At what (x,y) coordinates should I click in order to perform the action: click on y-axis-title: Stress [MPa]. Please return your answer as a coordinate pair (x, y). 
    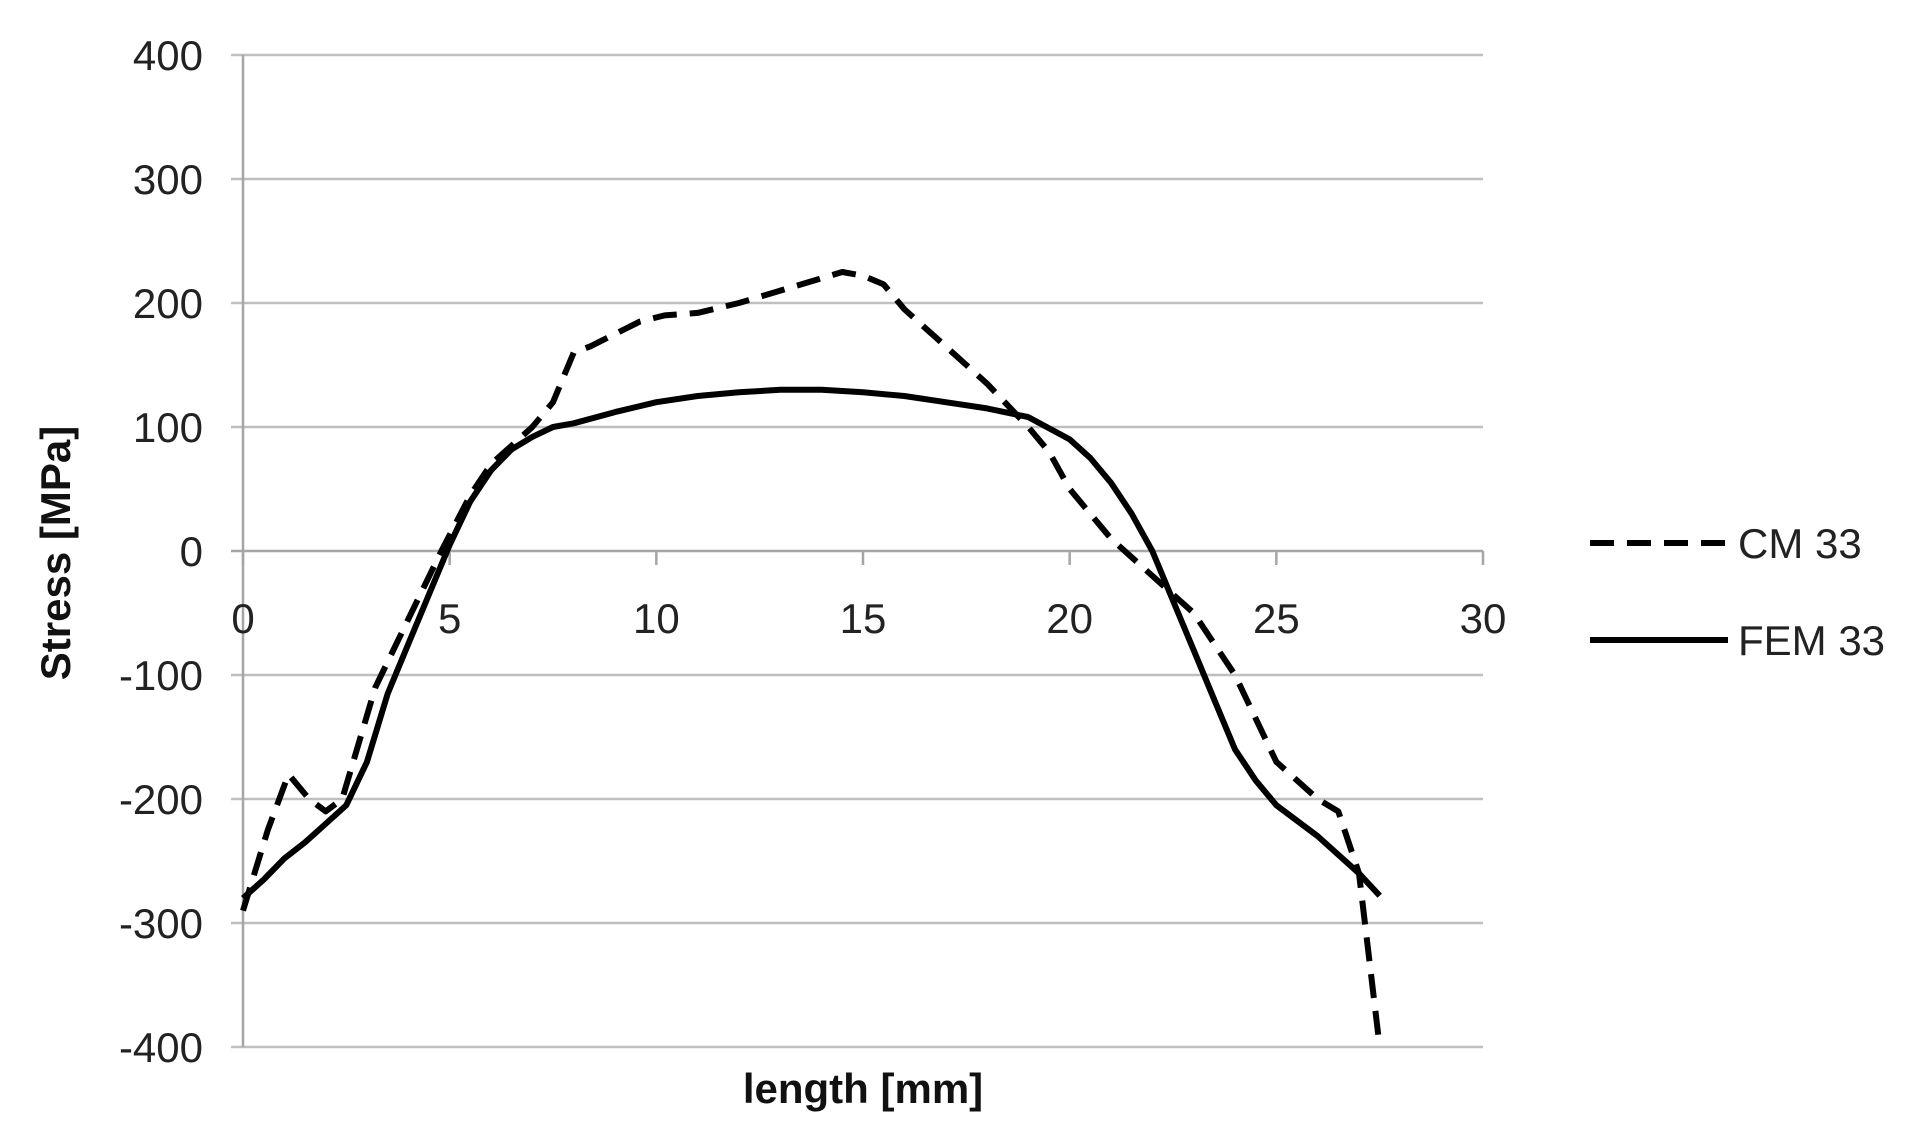
    Looking at the image, I should click on (55, 553).